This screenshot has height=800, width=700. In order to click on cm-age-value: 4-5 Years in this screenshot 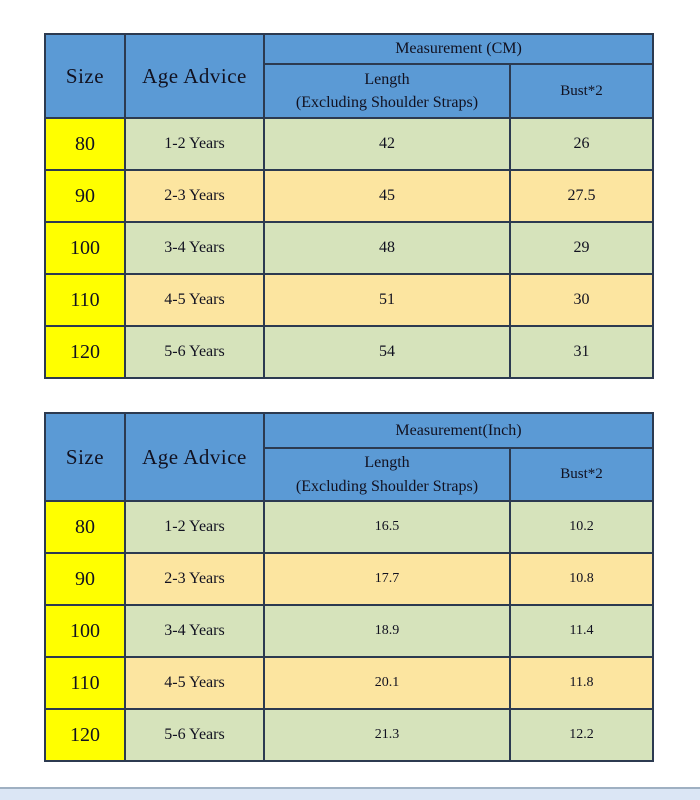, I will do `click(194, 300)`.